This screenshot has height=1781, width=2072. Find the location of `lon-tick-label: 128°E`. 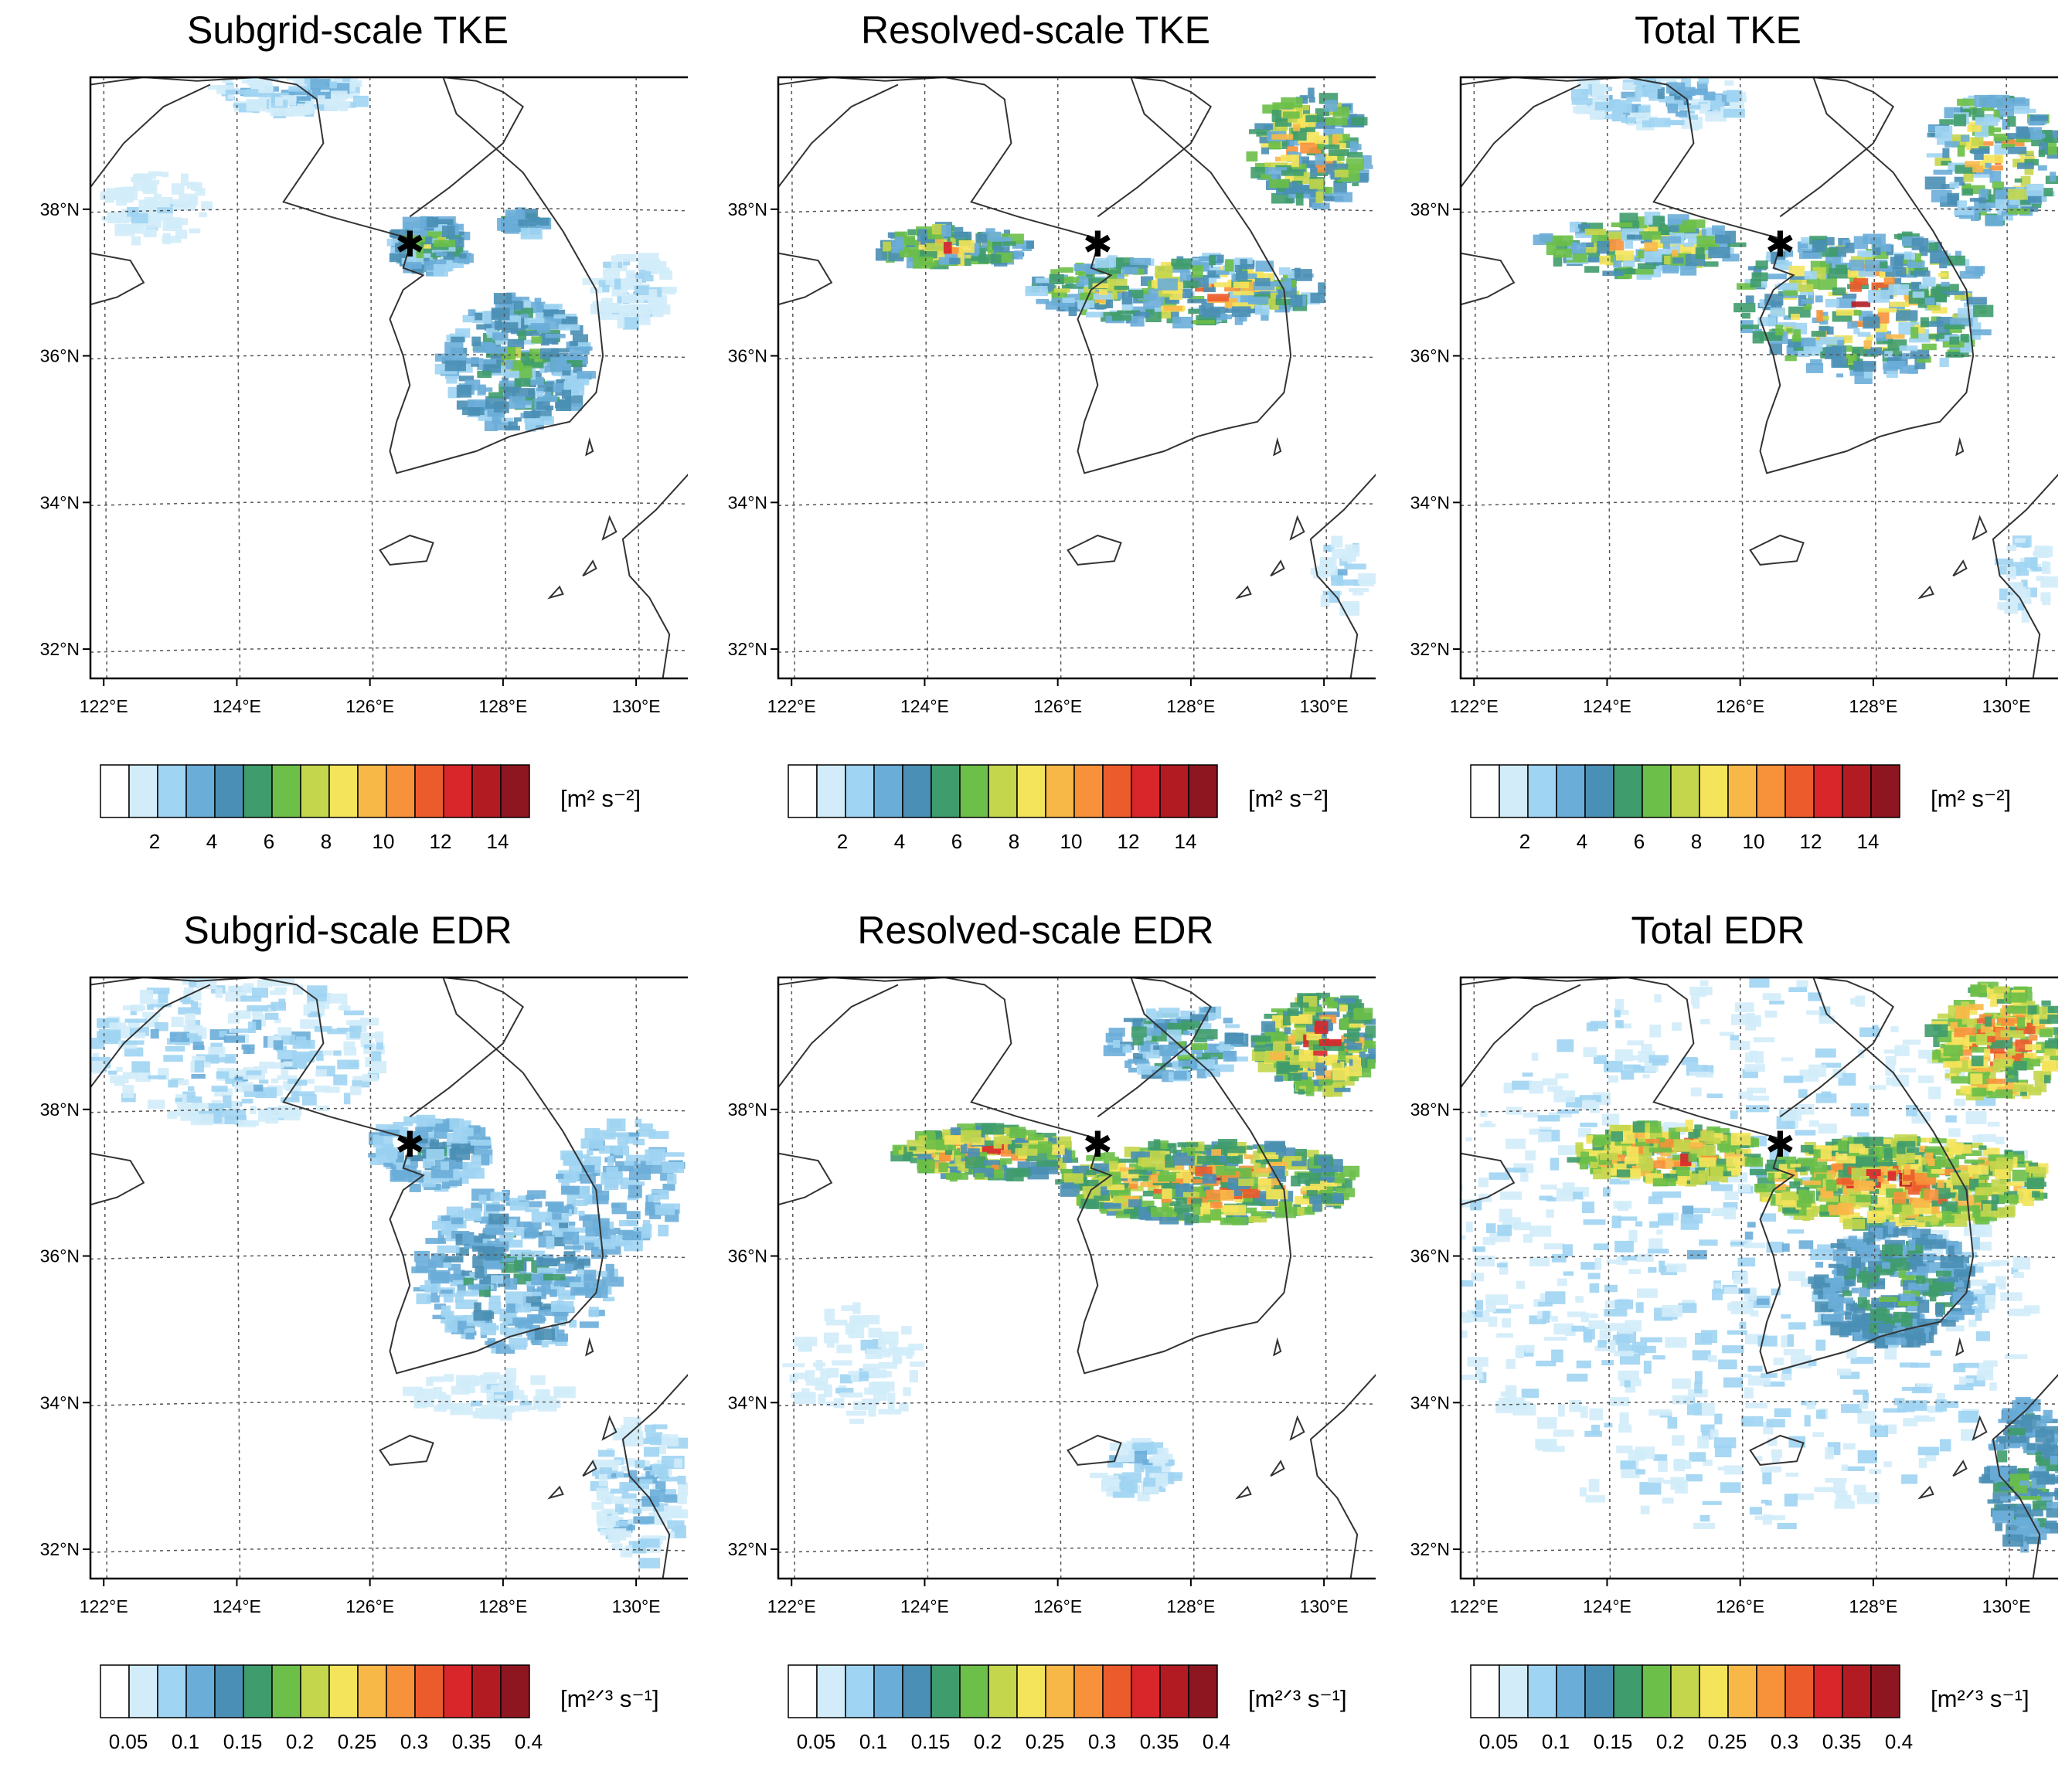

lon-tick-label: 128°E is located at coordinates (502, 1606).